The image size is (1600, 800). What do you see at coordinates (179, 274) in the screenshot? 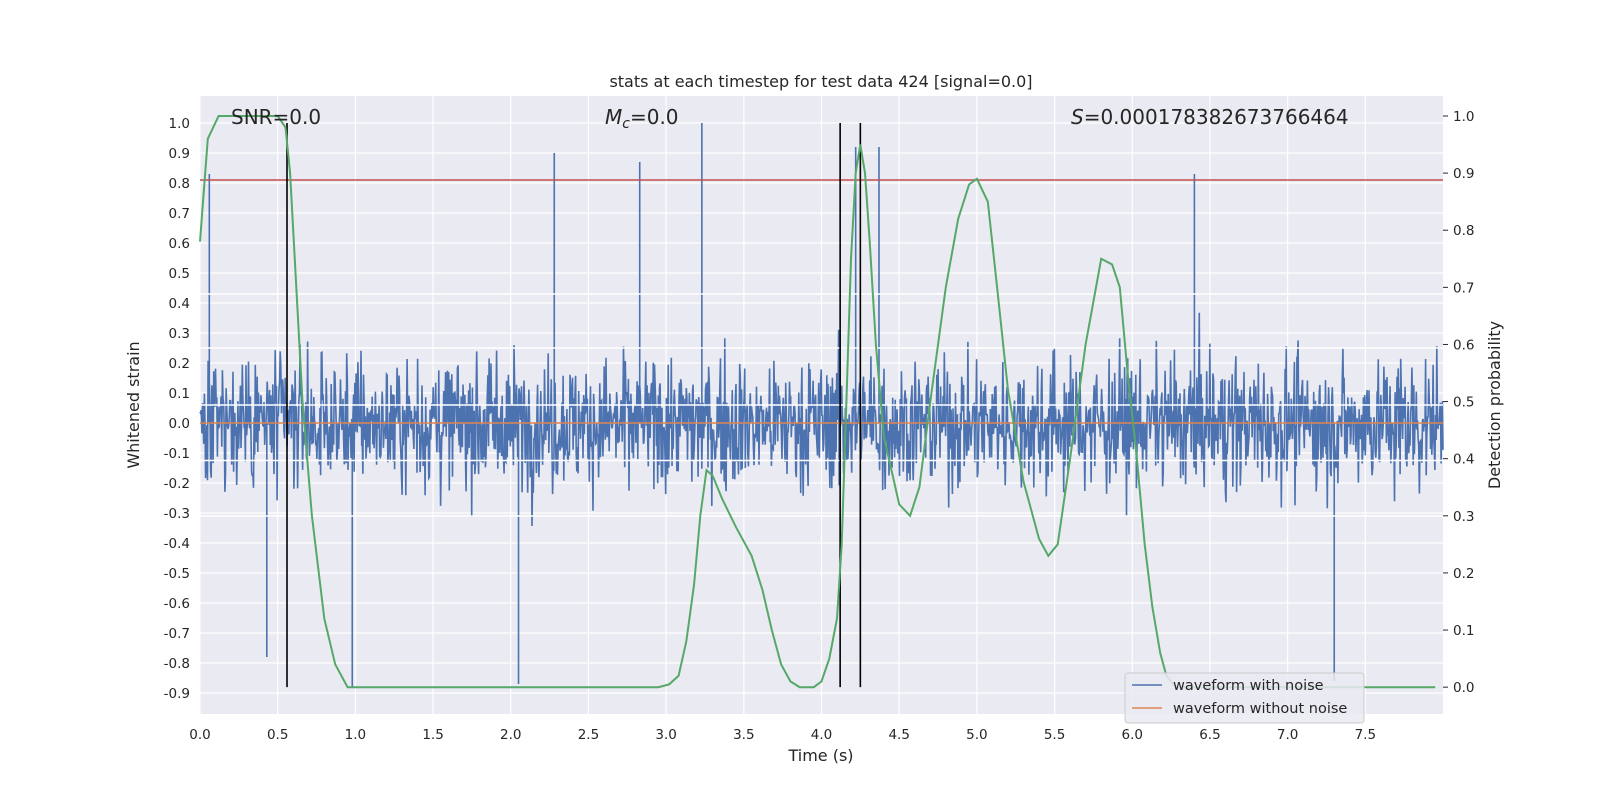
I see `y-tick-label-left: 0.5` at bounding box center [179, 274].